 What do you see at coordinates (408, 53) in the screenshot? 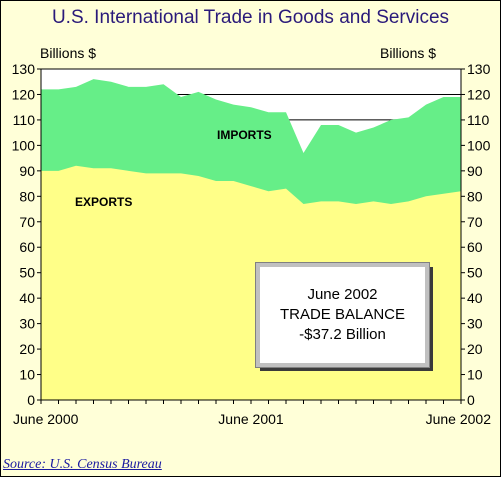
I see `y-axis-label-right: Billions $` at bounding box center [408, 53].